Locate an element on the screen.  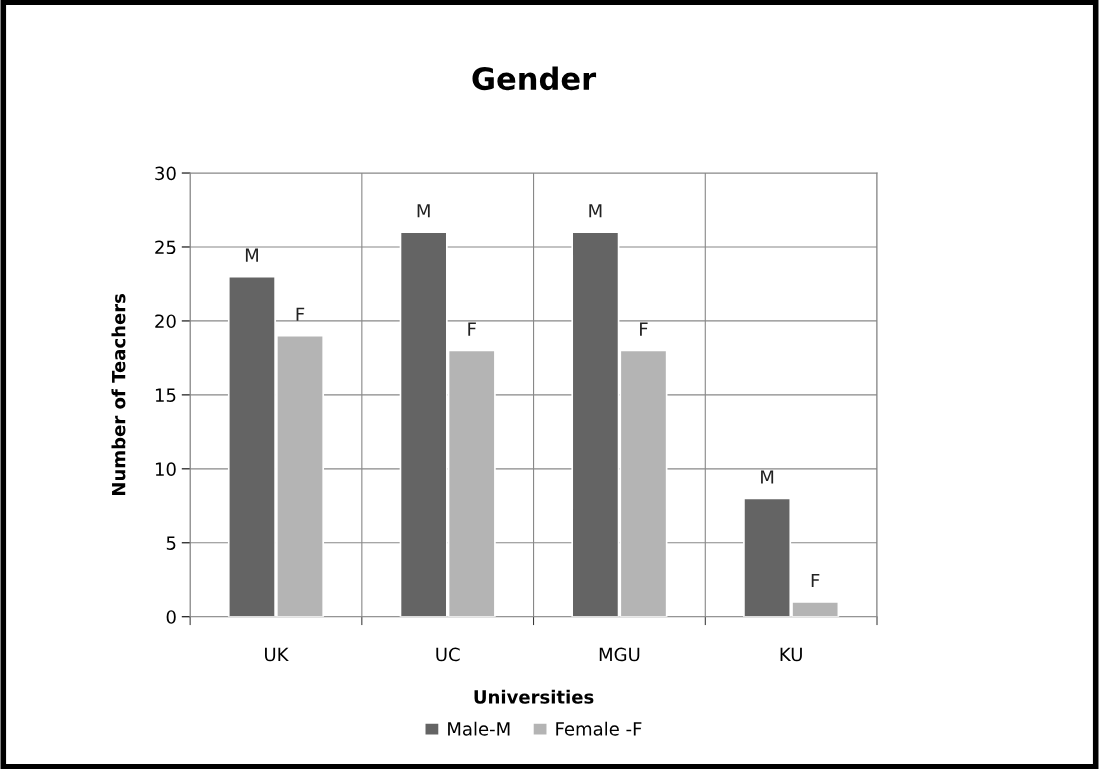
x-tick-label: UK is located at coordinates (277, 654).